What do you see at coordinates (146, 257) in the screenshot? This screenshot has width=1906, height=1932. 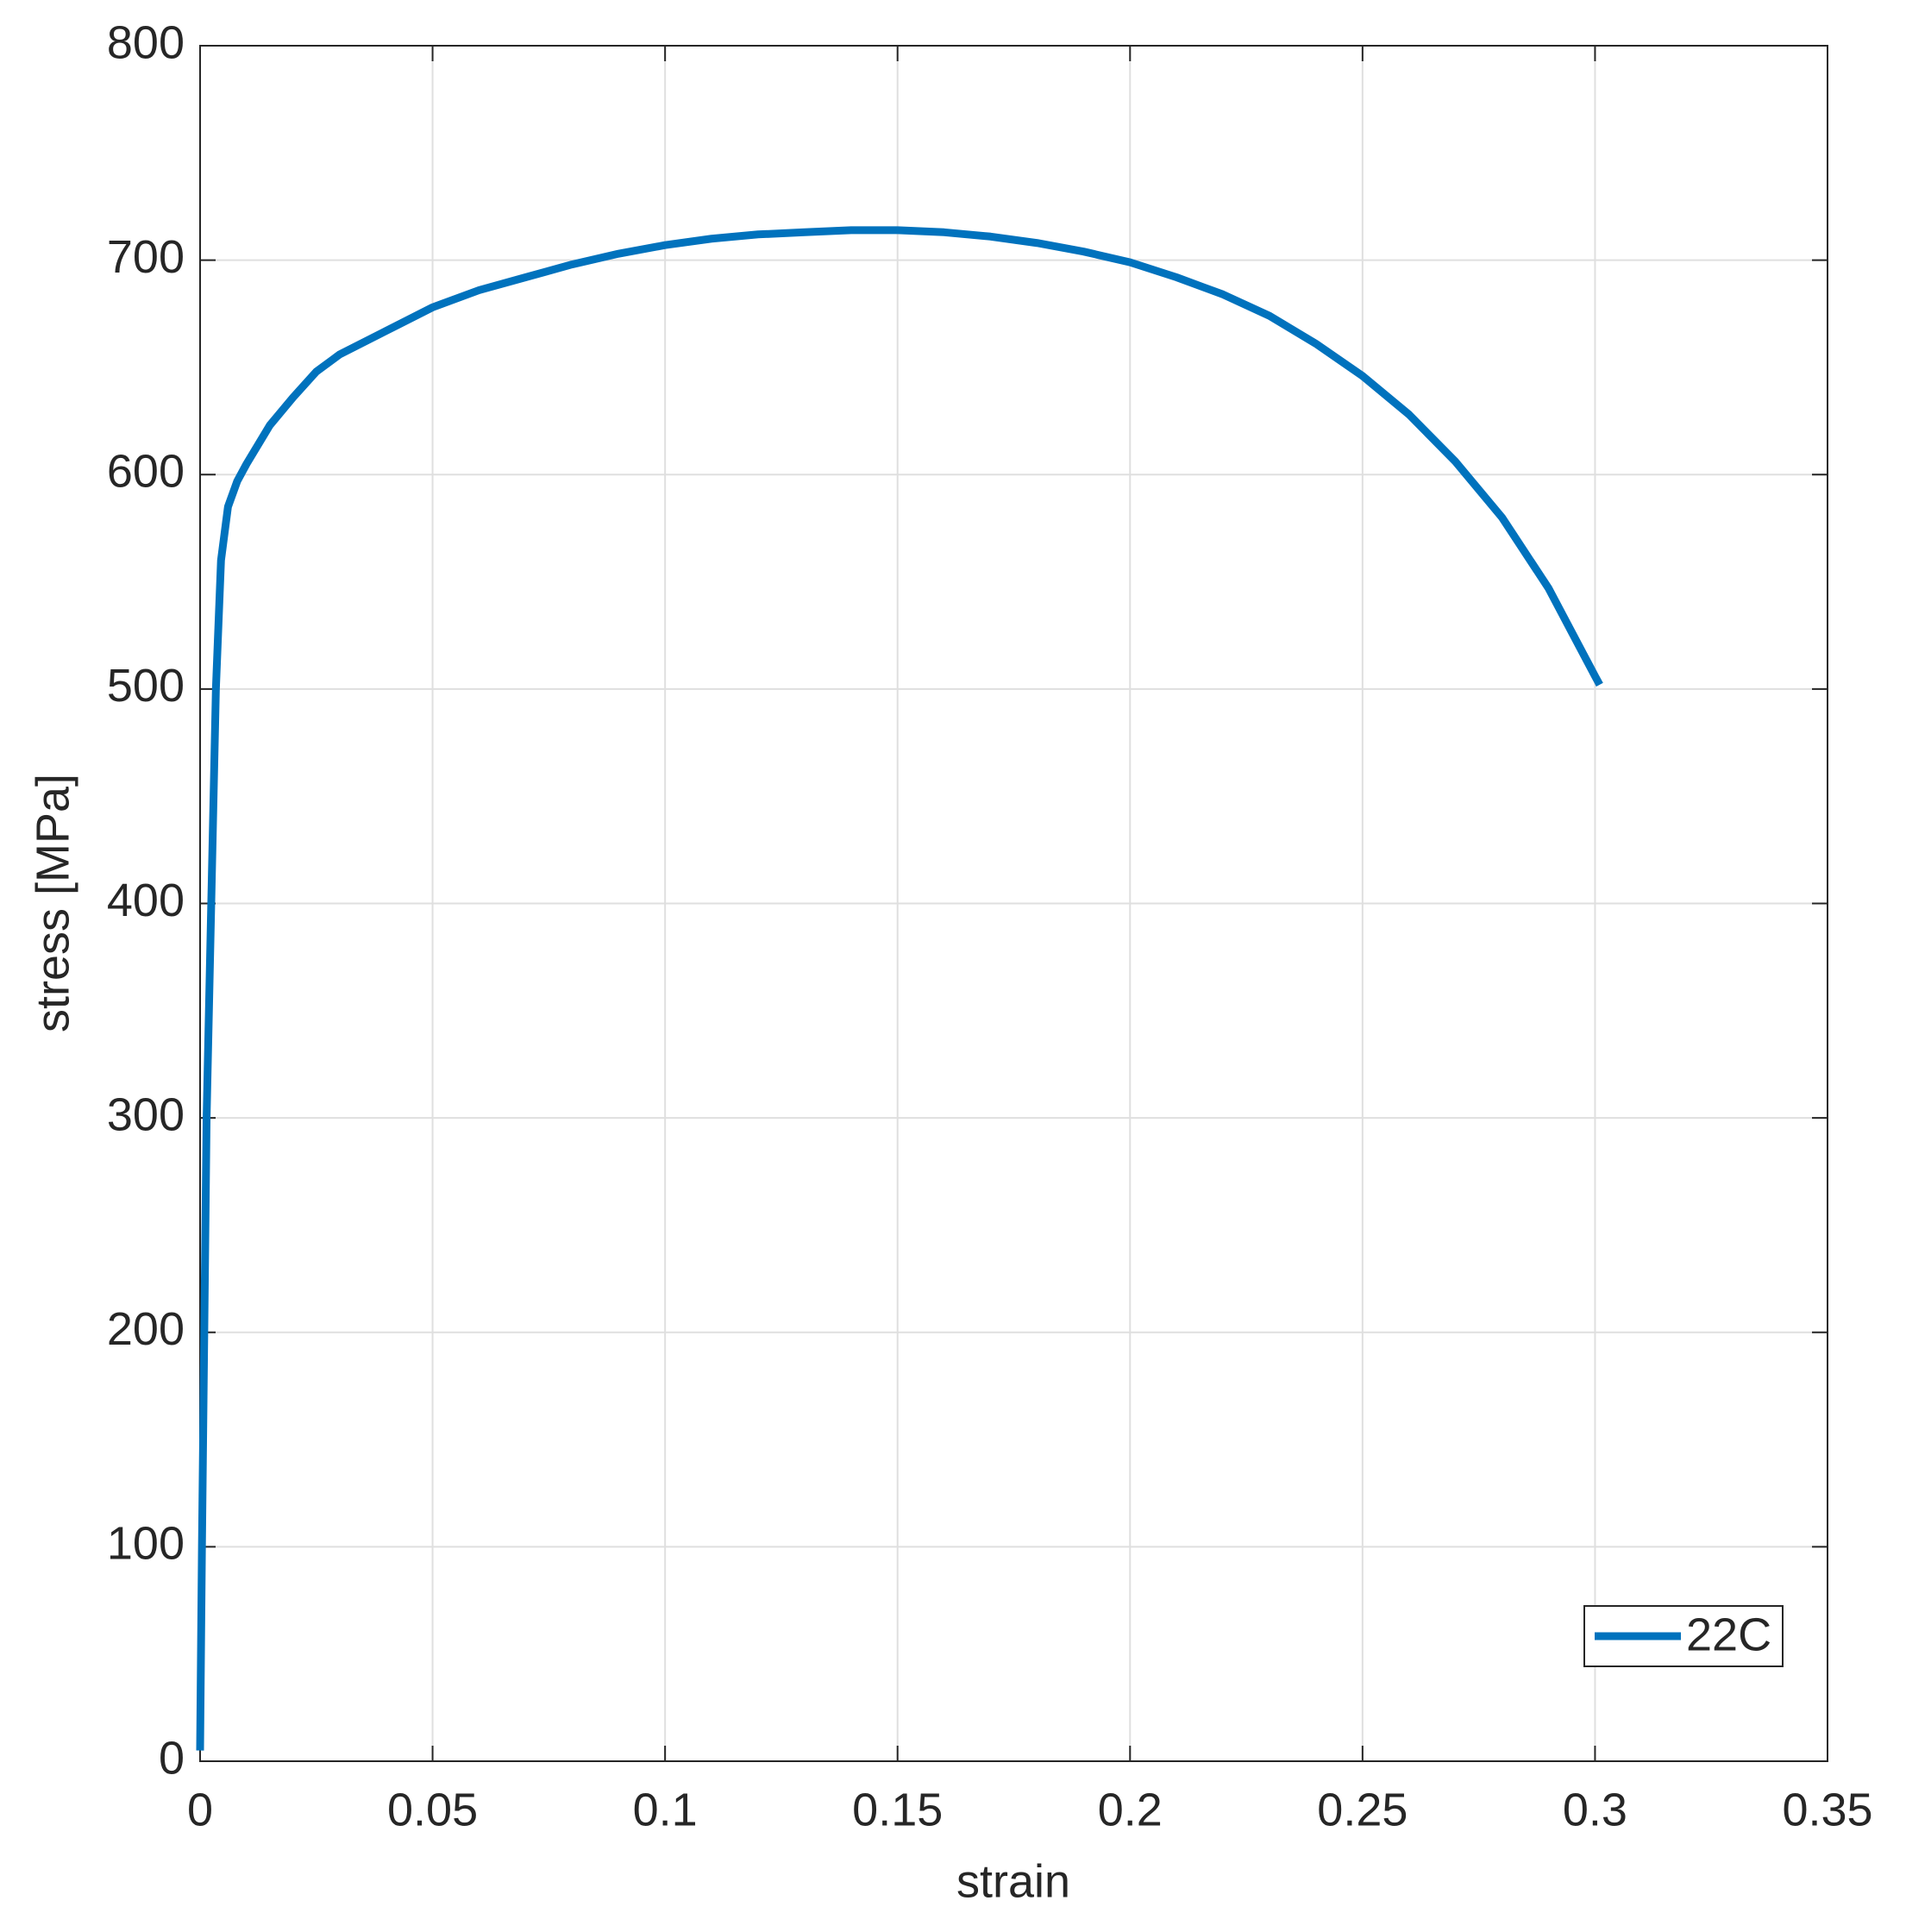 I see `y-tick-label: 700` at bounding box center [146, 257].